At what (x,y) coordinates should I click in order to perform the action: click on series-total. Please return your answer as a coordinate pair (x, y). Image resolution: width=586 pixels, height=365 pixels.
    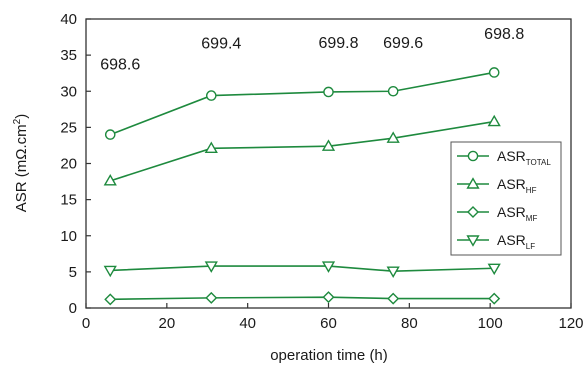
    Looking at the image, I should click on (302, 103).